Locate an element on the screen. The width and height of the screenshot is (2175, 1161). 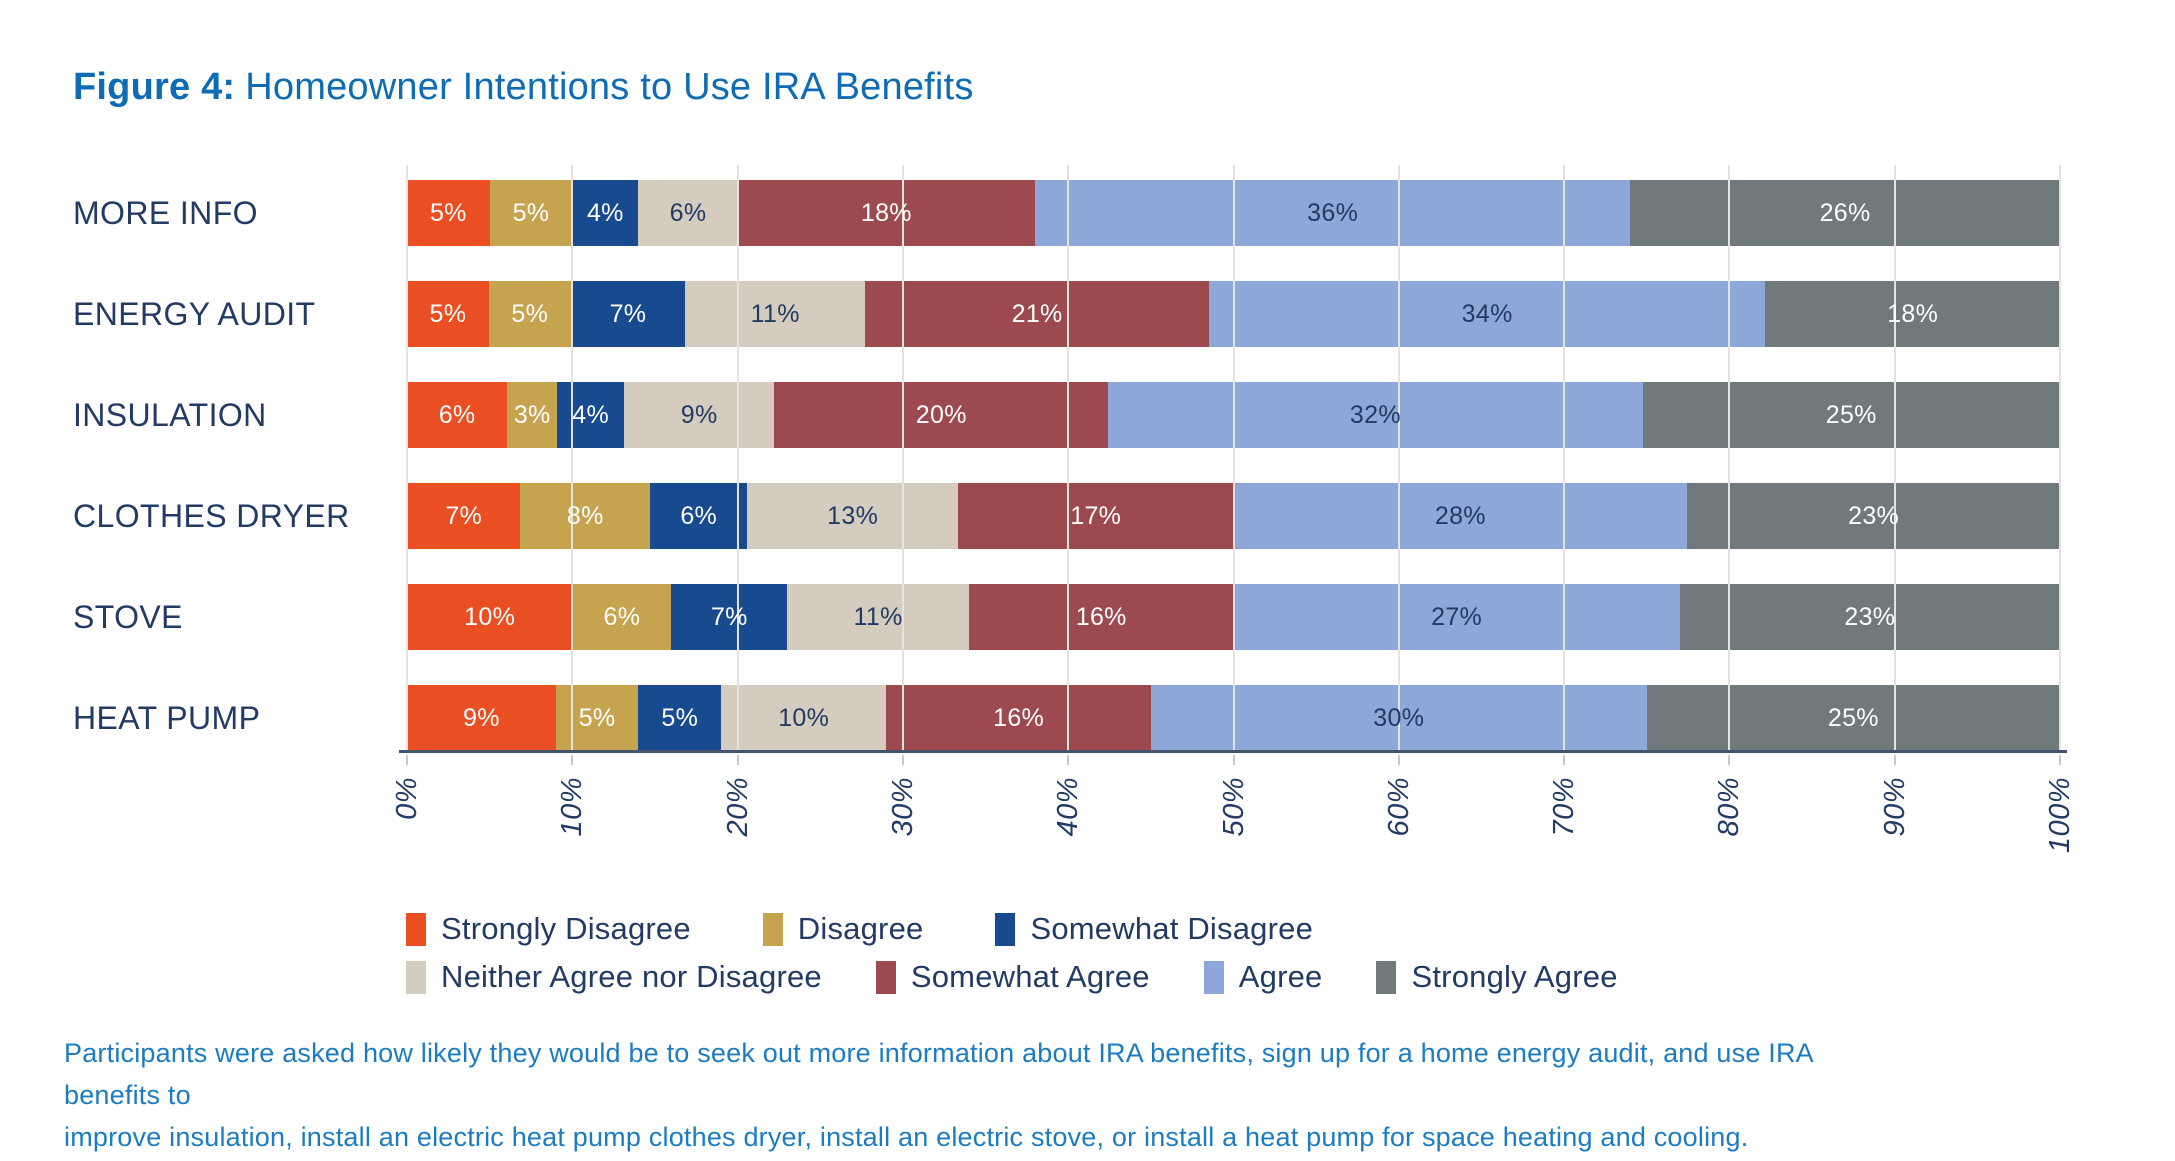
x-tick-label: 90% is located at coordinates (1894, 807).